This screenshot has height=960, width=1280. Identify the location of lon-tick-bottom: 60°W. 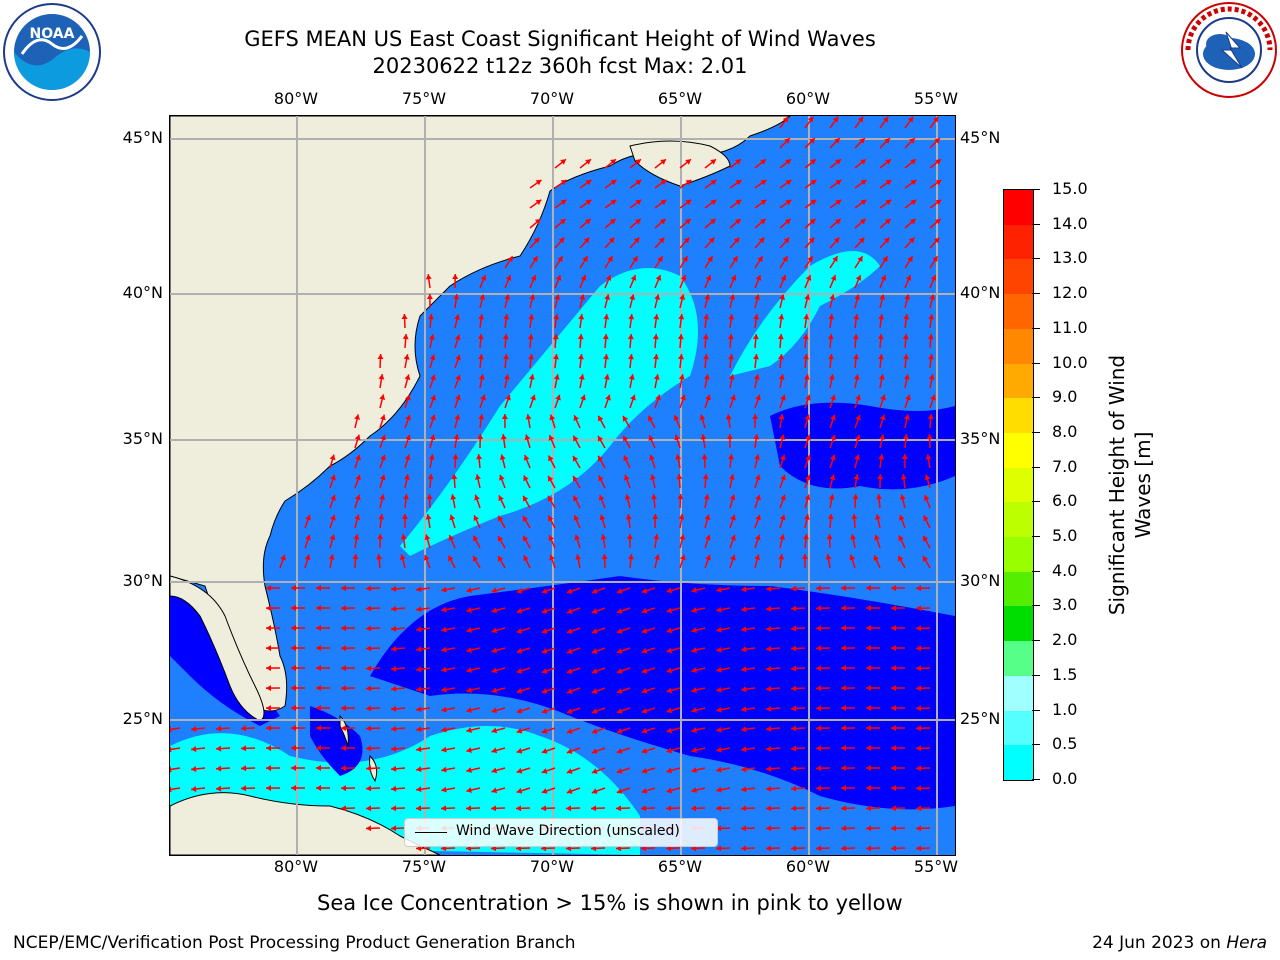
(808, 866).